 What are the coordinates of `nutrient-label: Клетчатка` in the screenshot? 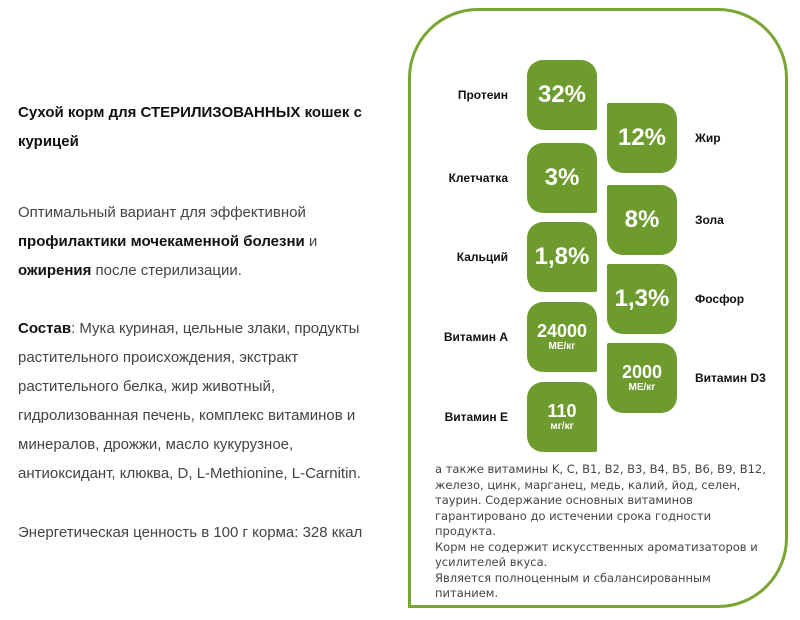 It's located at (478, 178).